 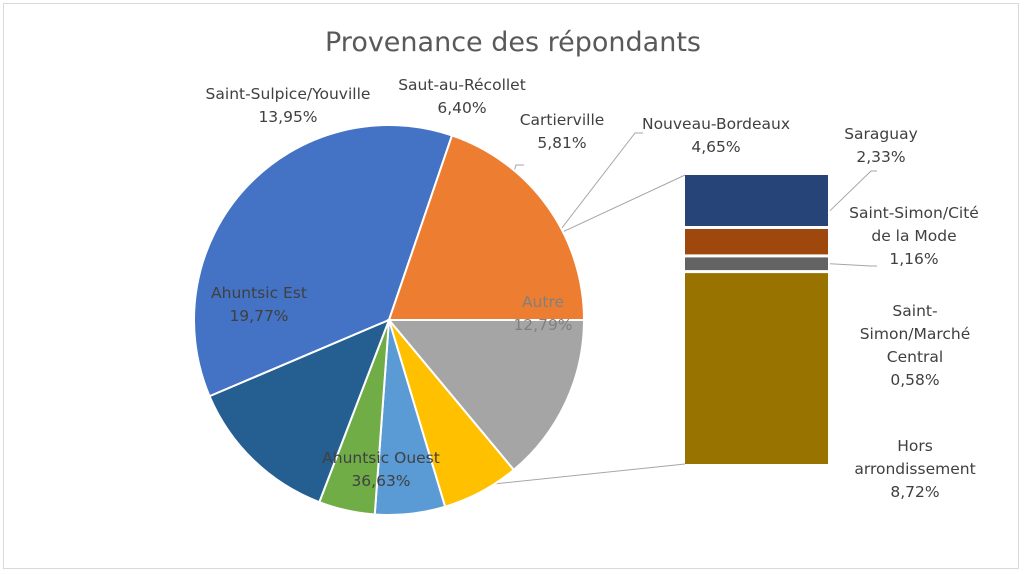 What do you see at coordinates (853, 191) in the screenshot?
I see `leader-line-saraguay` at bounding box center [853, 191].